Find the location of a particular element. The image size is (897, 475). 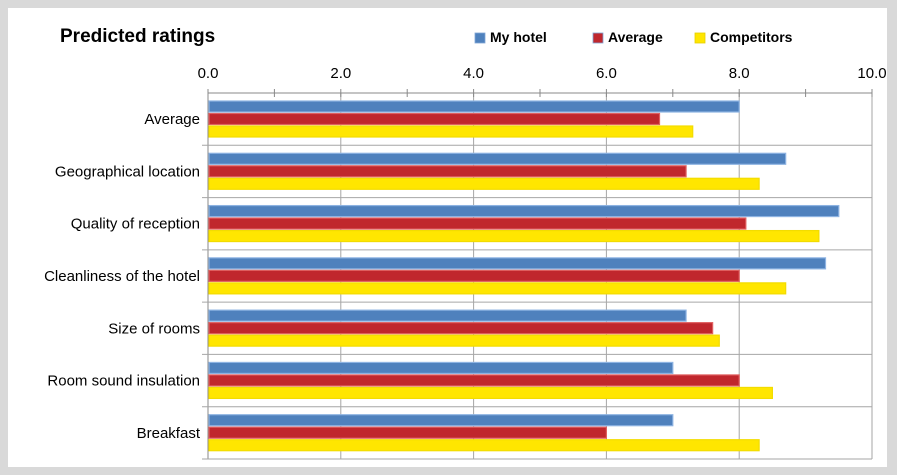

category-label: Cleanliness of the hotel is located at coordinates (122, 276).